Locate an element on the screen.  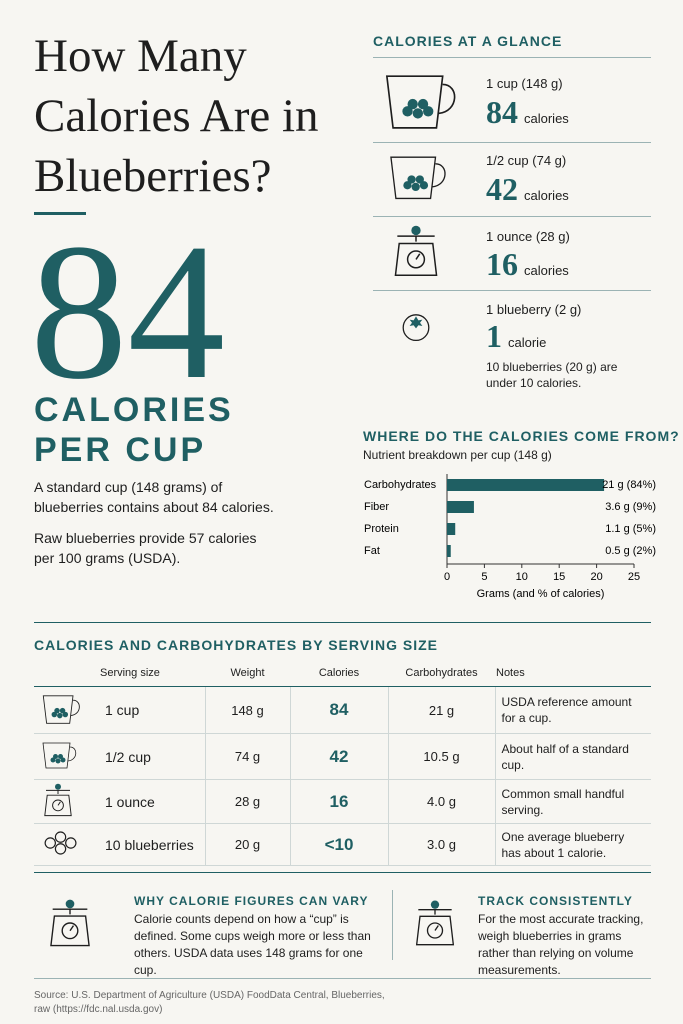
cell: 21 g is located at coordinates (441, 710).